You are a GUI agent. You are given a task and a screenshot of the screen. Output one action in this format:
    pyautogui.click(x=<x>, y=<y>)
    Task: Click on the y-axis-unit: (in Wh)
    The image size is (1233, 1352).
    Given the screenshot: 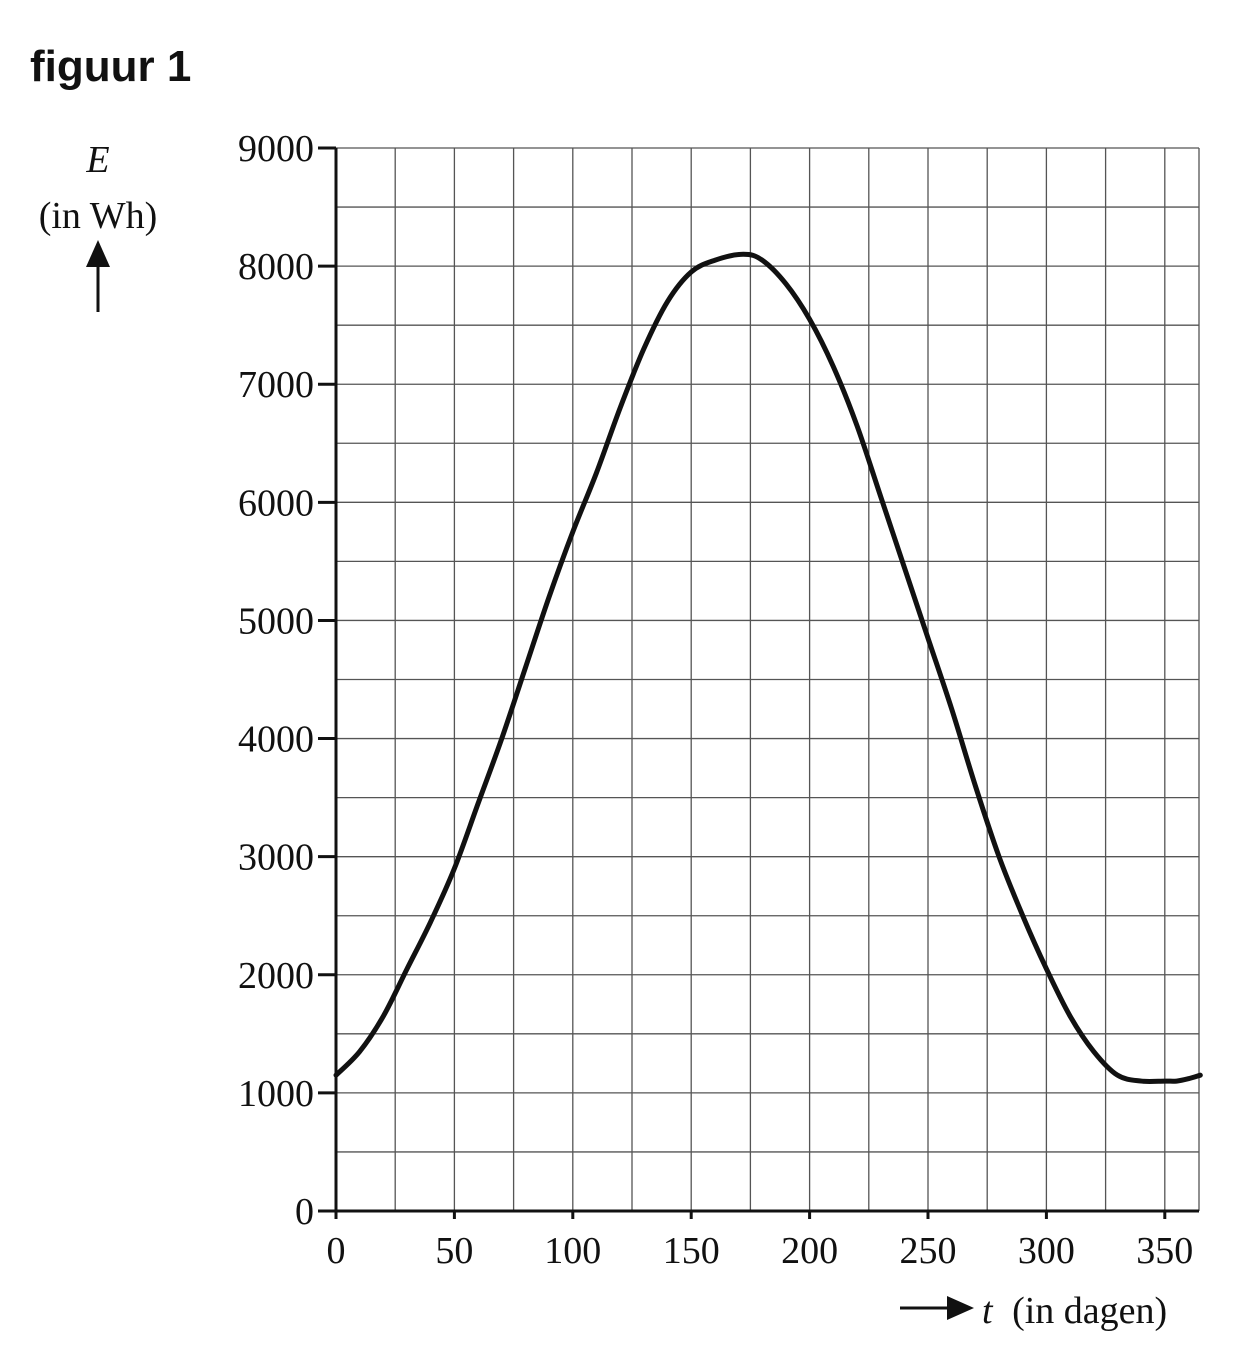 What is the action you would take?
    pyautogui.click(x=98, y=216)
    